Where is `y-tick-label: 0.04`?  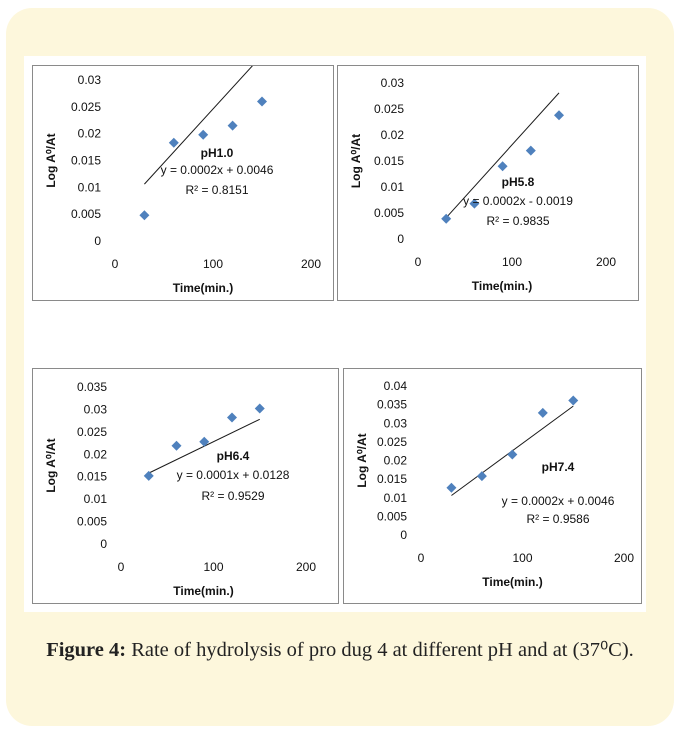
y-tick-label: 0.04 is located at coordinates (396, 386).